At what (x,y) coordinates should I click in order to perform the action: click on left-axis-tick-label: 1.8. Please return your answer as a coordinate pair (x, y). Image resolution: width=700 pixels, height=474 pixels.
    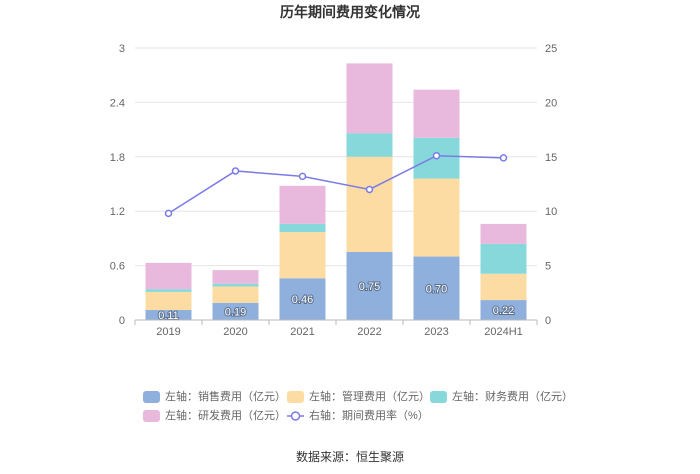
    Looking at the image, I should click on (117, 158).